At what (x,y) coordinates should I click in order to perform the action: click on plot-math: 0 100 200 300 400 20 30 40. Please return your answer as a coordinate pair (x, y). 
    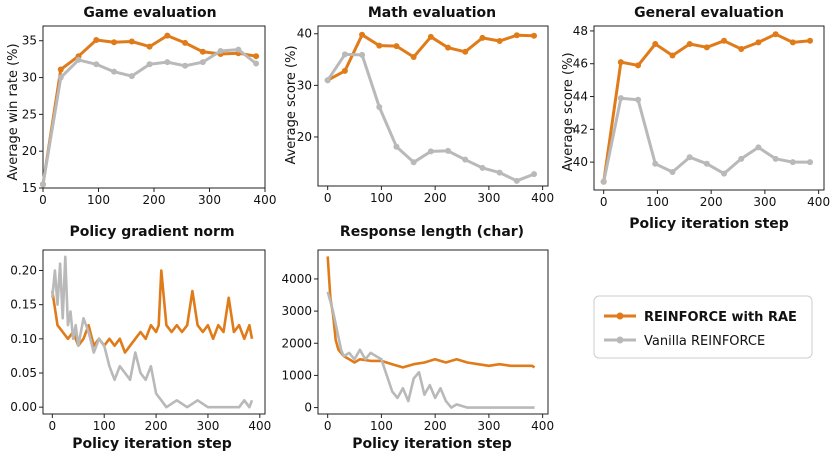
    Looking at the image, I should click on (425, 115).